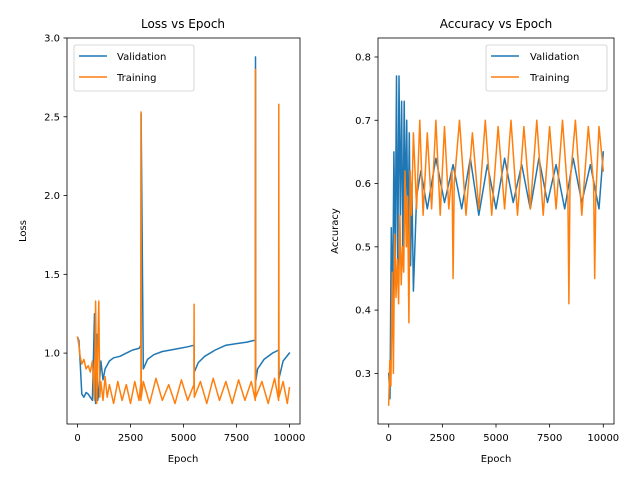  I want to click on loss-y-tick-label: 3.0, so click(52, 39).